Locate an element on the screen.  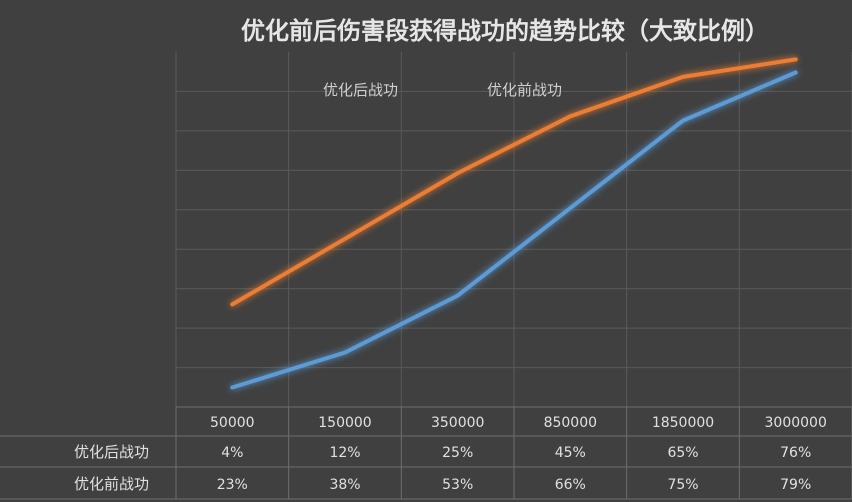
category-label: 350000 is located at coordinates (457, 423).